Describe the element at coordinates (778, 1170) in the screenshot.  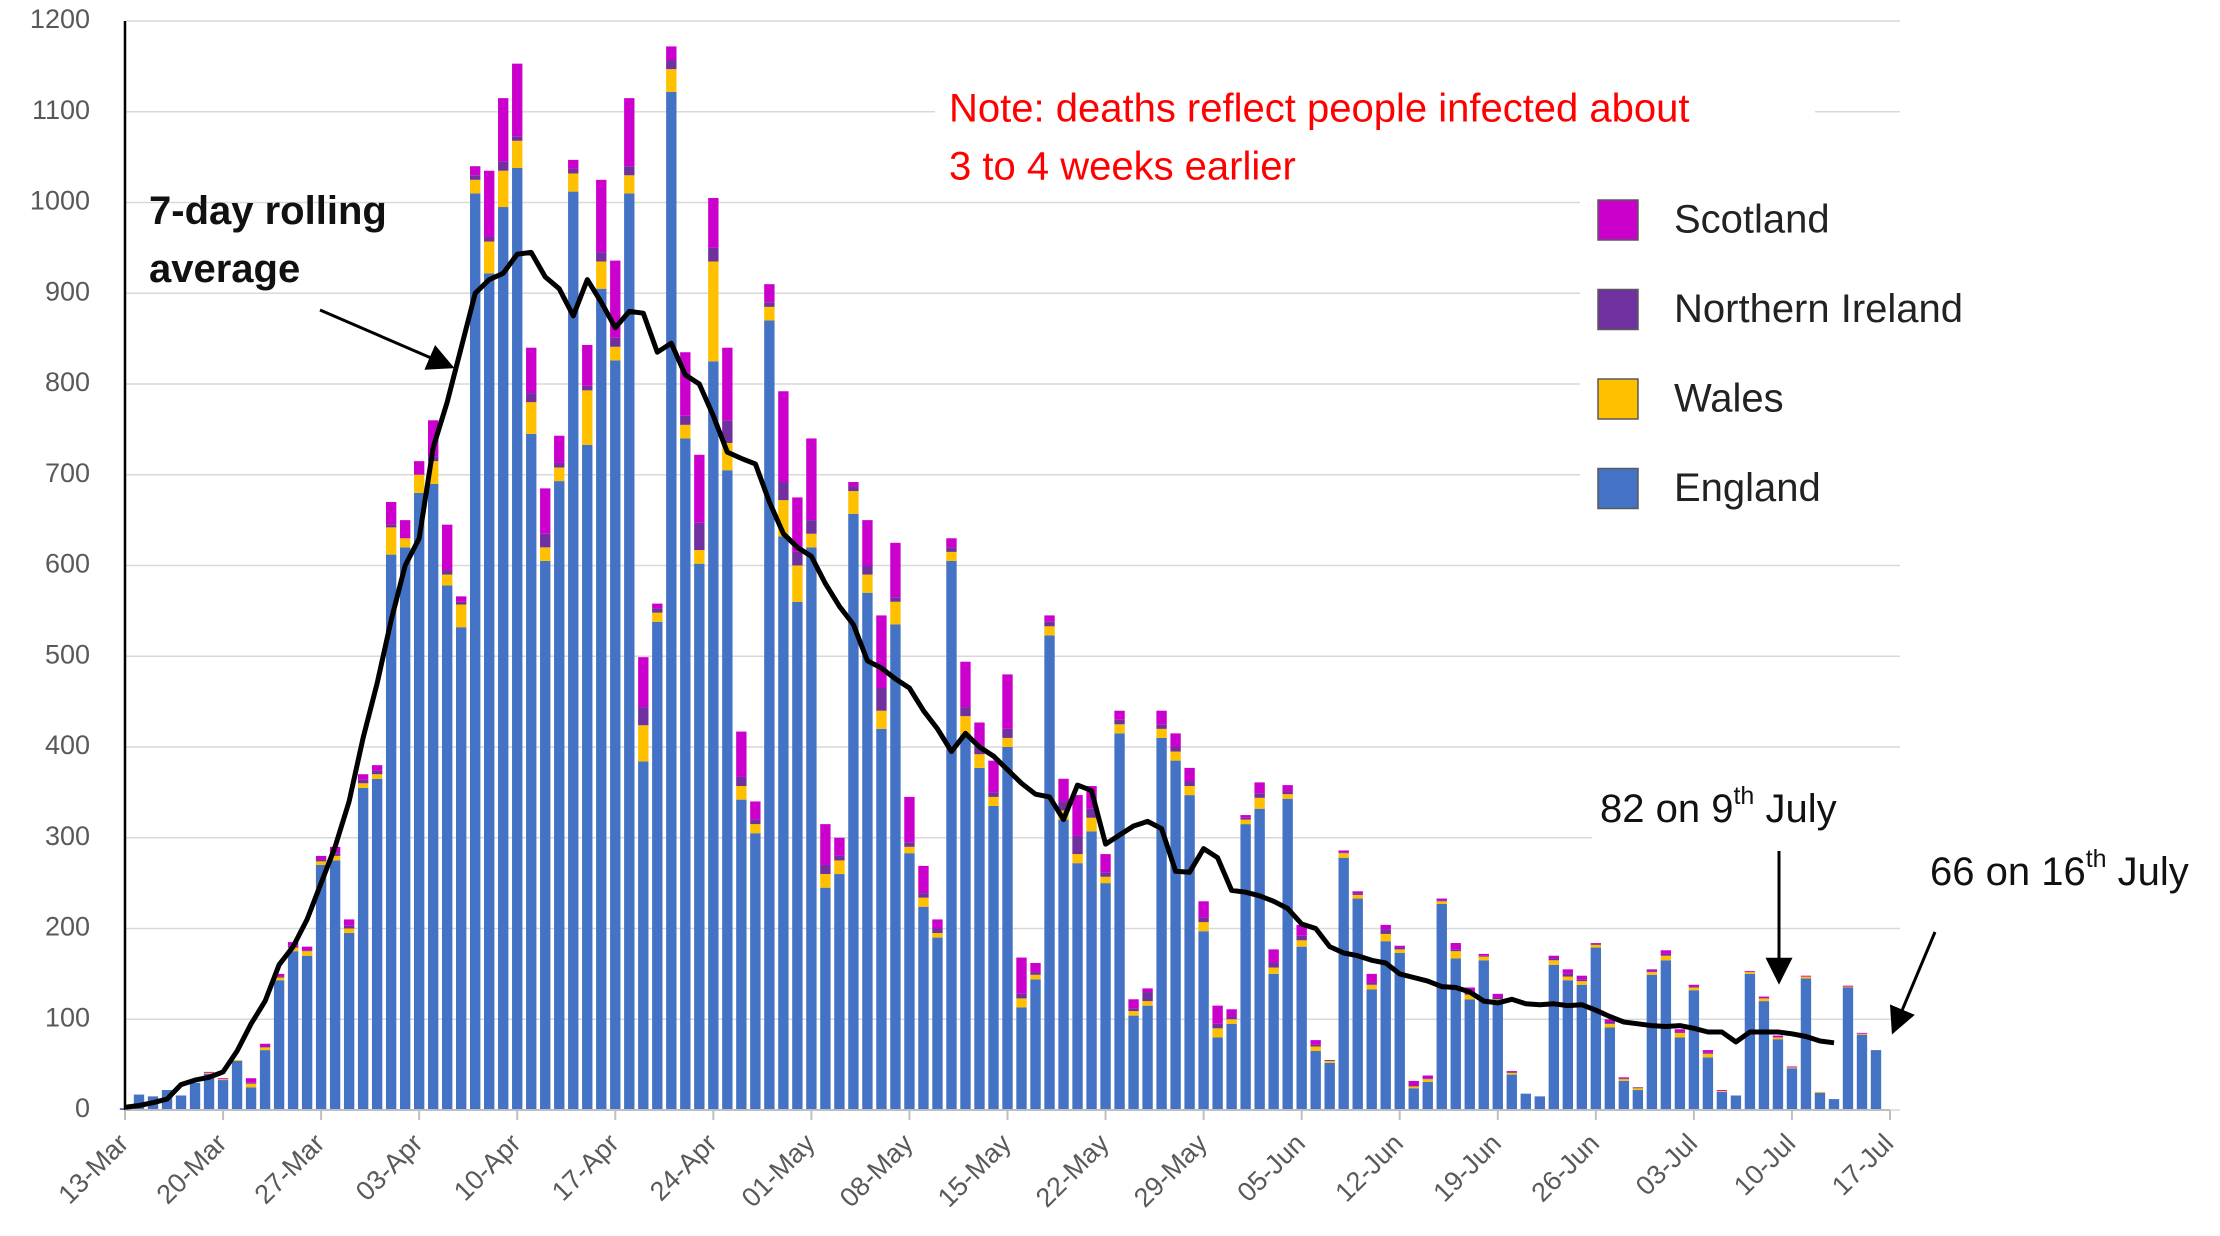
I see `x-tick-label: 01-May` at that location.